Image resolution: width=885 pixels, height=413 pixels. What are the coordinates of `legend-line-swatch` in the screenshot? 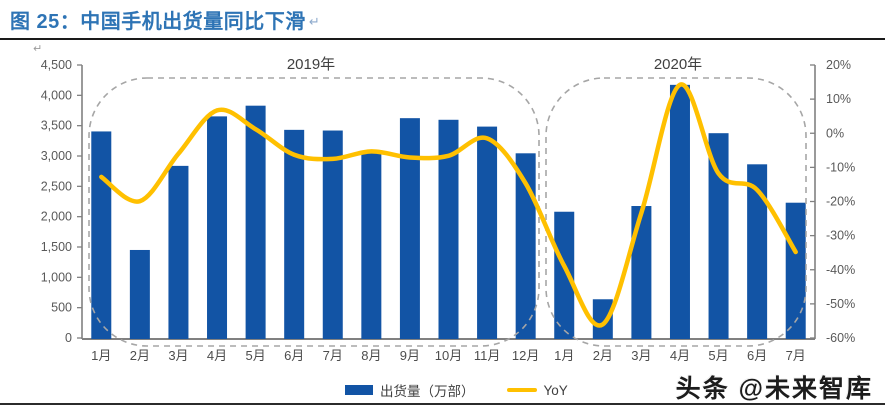 It's located at (521, 390).